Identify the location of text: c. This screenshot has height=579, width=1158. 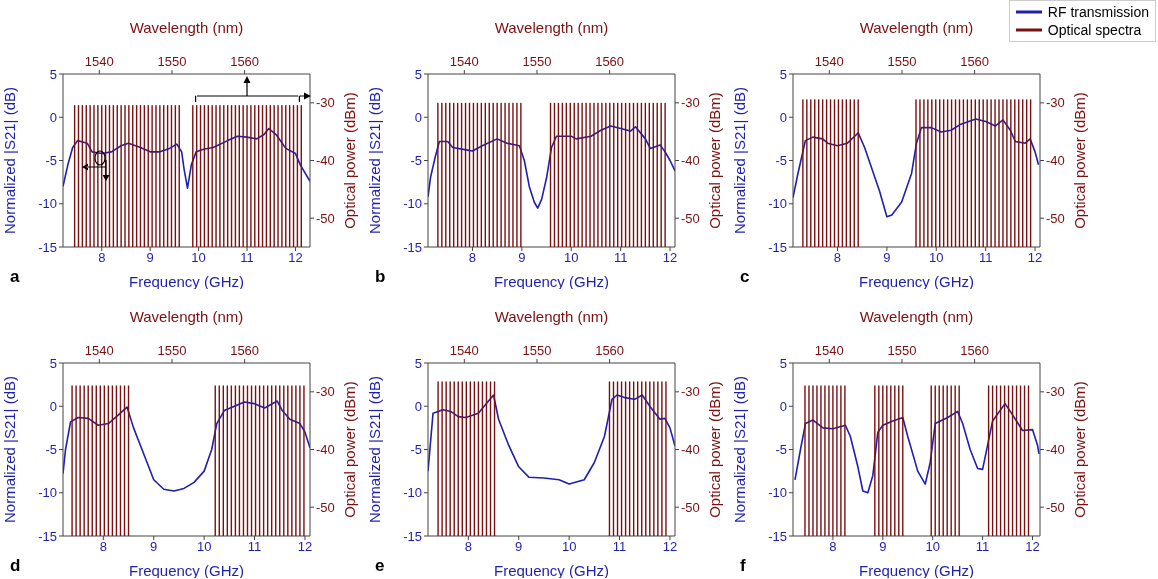
(745, 277).